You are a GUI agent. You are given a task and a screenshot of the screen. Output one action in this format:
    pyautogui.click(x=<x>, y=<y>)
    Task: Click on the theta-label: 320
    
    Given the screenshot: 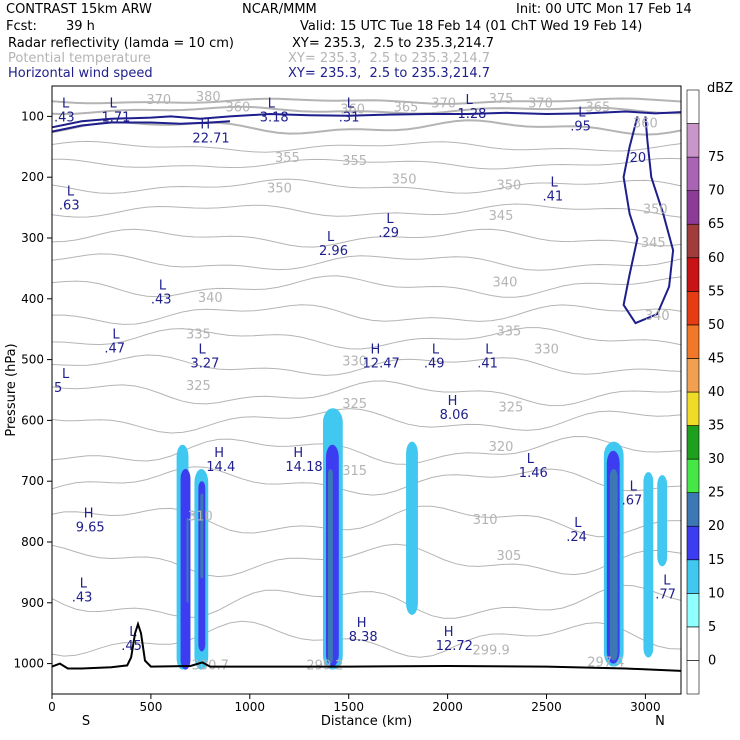 What is the action you would take?
    pyautogui.click(x=501, y=447)
    